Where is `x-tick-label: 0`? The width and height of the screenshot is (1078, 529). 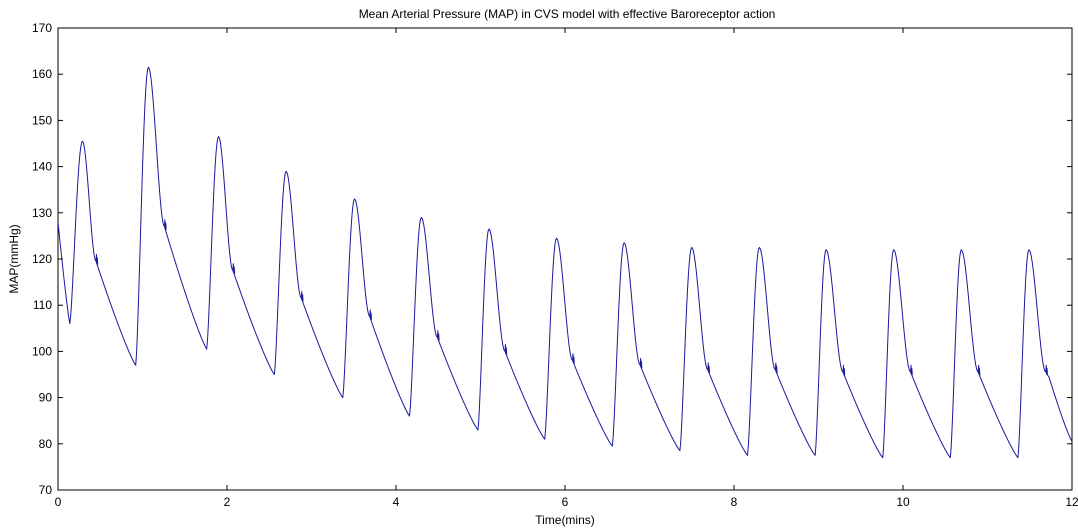 x-tick-label: 0 is located at coordinates (58, 502).